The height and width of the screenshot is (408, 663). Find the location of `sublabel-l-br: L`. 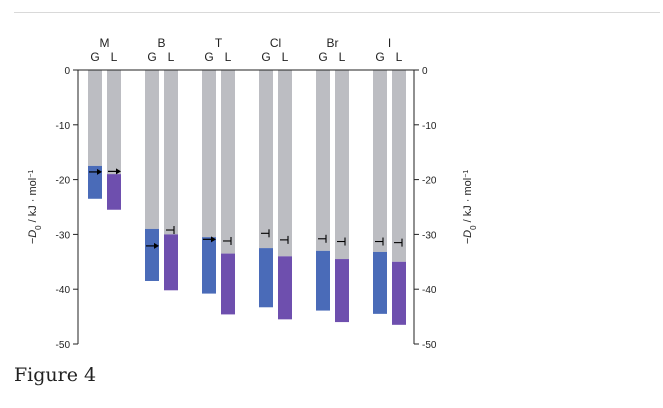

sublabel-l-br: L is located at coordinates (342, 57).